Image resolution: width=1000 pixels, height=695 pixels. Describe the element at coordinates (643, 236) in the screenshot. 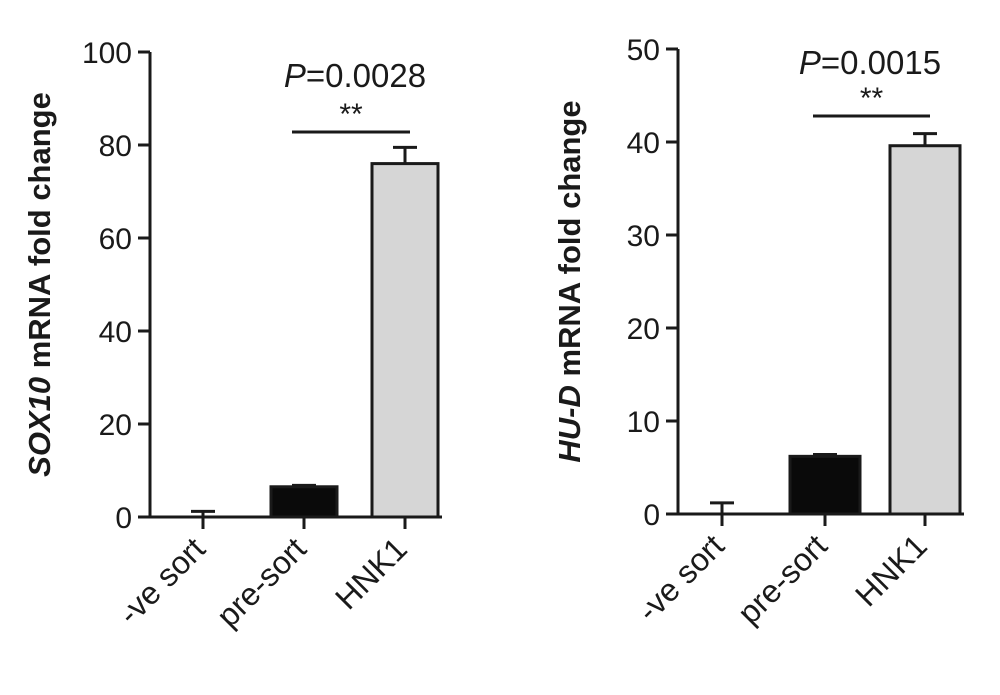

I see `y-tick-label: 30` at that location.